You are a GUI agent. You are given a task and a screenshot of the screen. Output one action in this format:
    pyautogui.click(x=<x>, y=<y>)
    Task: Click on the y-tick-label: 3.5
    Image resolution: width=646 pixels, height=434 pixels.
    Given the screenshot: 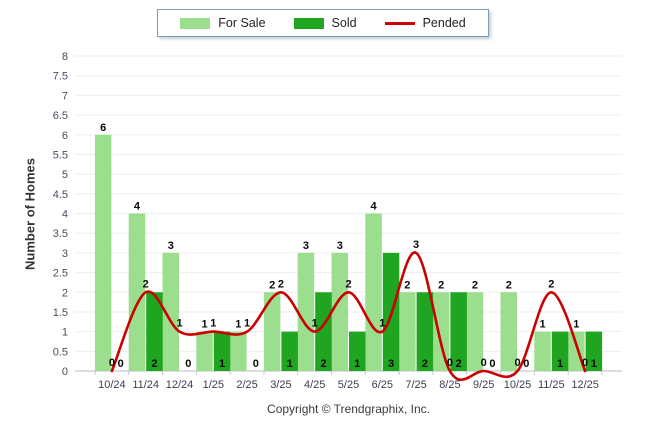 What is the action you would take?
    pyautogui.click(x=60, y=234)
    